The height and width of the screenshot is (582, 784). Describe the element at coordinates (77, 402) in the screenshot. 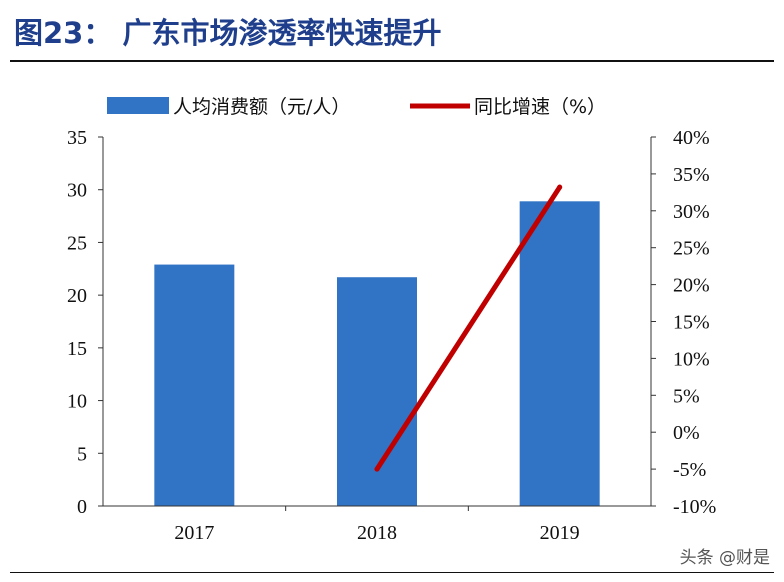

I see `left-tick-label: 10` at that location.